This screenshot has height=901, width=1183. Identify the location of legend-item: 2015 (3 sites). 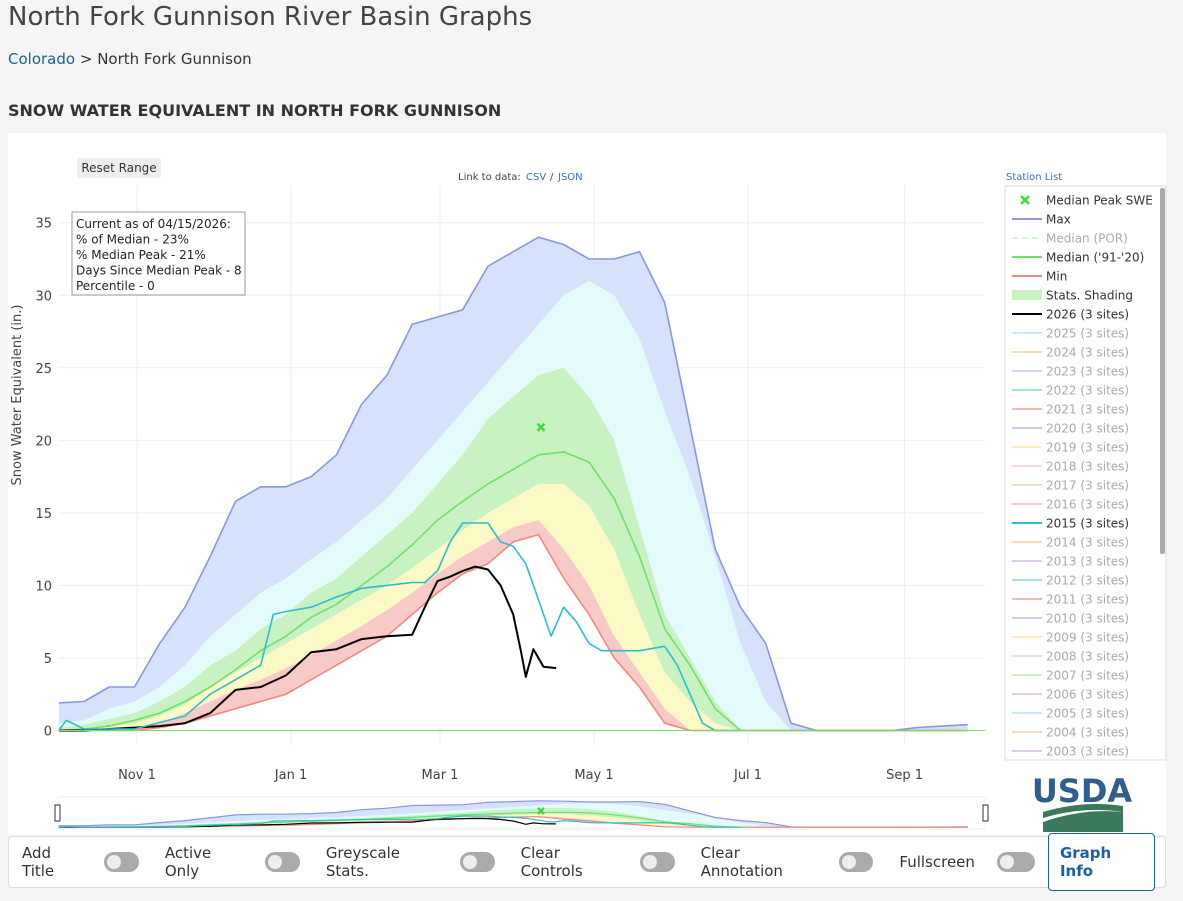
(1070, 524).